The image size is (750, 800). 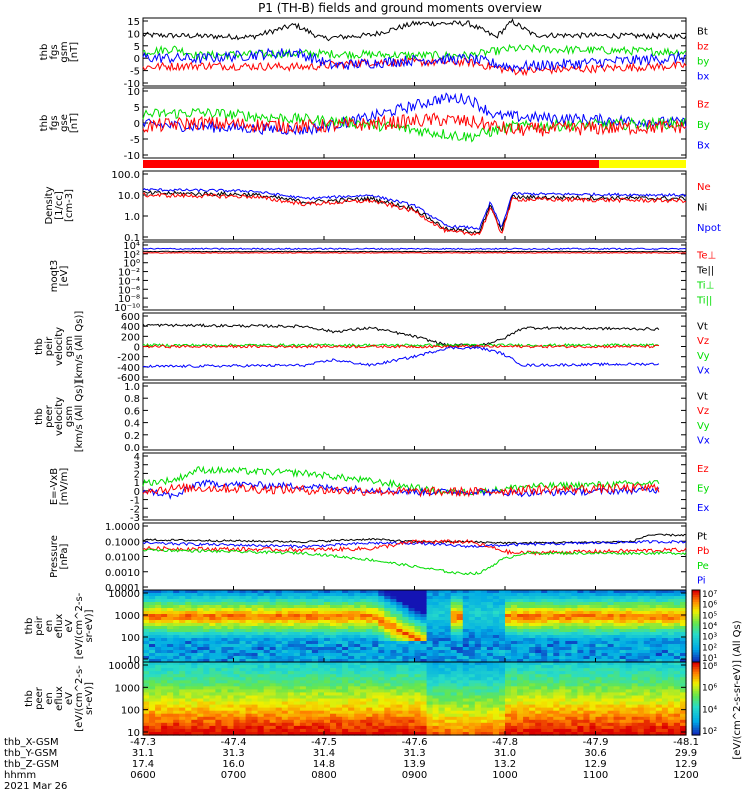 What do you see at coordinates (137, 59) in the screenshot?
I see `fgs-gsm-ytick-label: 0` at bounding box center [137, 59].